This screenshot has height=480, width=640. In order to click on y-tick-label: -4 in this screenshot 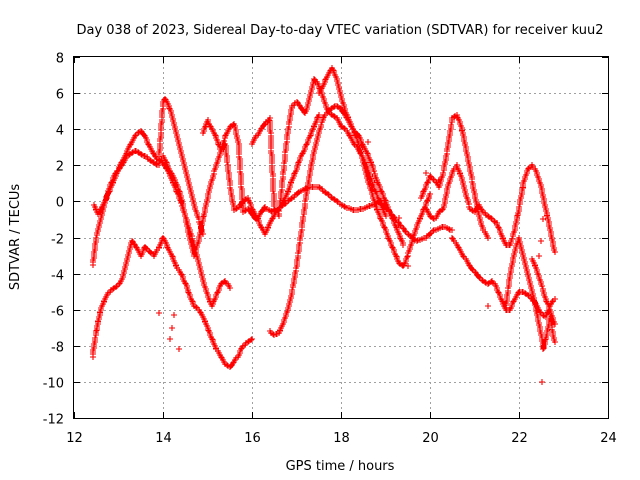, I will do `click(57, 276)`.